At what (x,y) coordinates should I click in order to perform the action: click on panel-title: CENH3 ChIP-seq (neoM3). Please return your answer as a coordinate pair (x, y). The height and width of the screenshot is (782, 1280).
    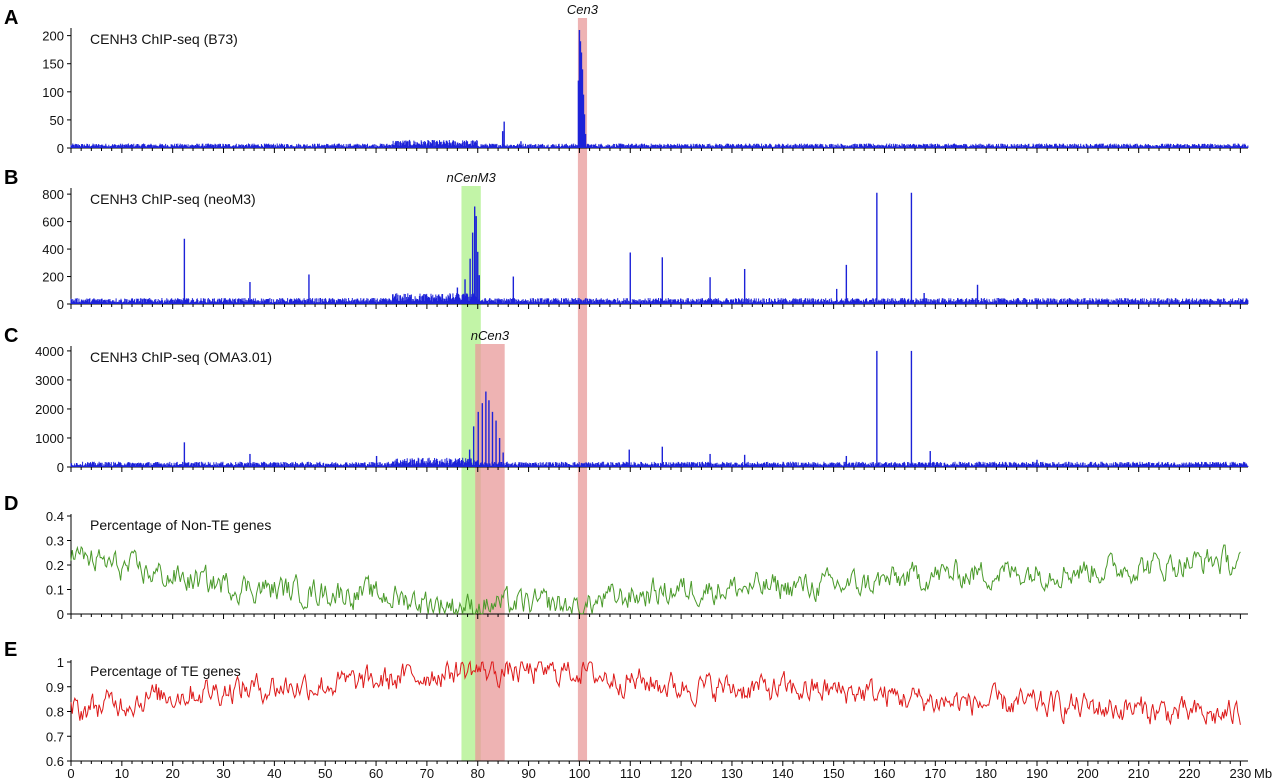
    Looking at the image, I should click on (173, 199).